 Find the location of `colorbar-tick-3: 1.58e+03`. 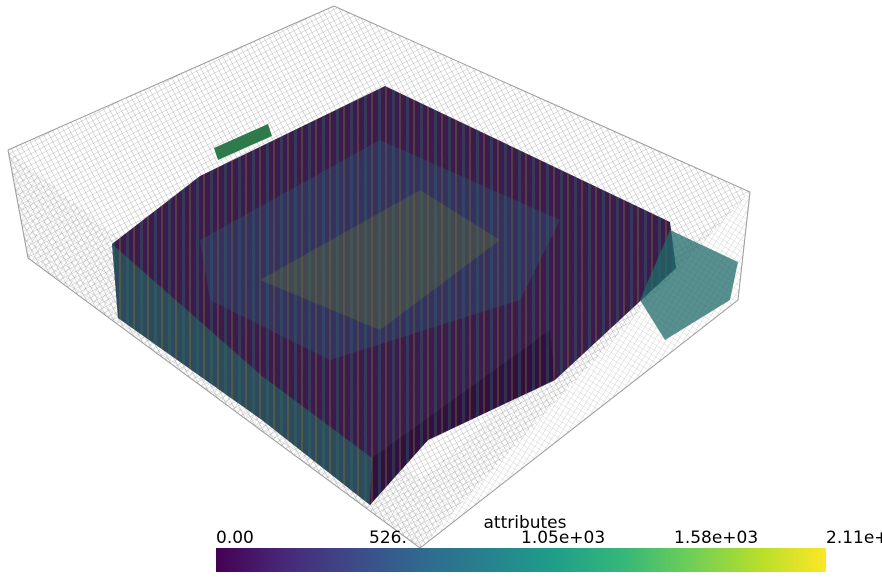

colorbar-tick-3: 1.58e+03 is located at coordinates (716, 538).